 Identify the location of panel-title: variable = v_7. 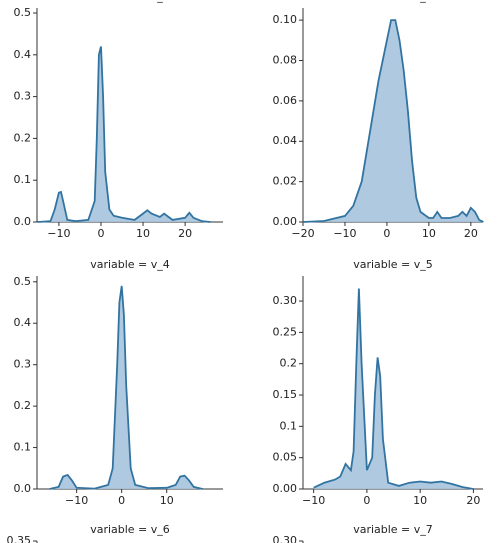
(393, 529).